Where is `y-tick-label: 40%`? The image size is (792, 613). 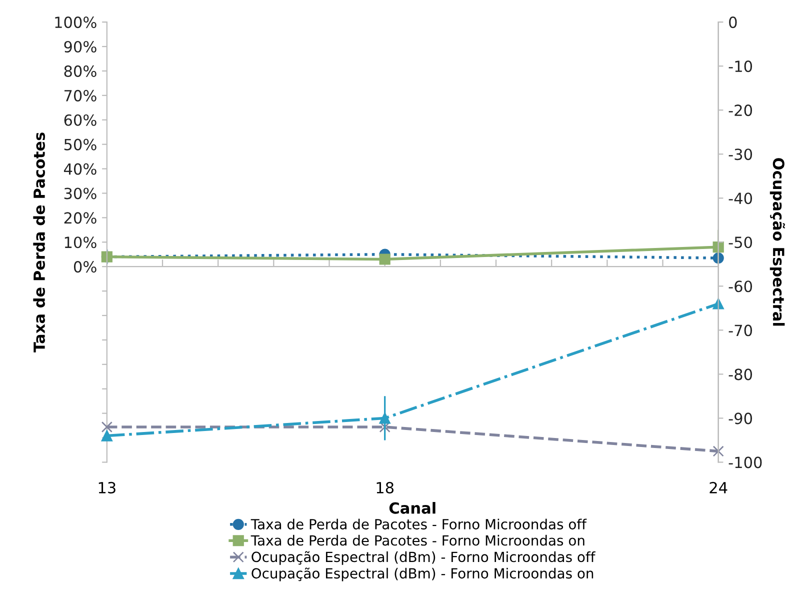
y-tick-label: 40% is located at coordinates (80, 169).